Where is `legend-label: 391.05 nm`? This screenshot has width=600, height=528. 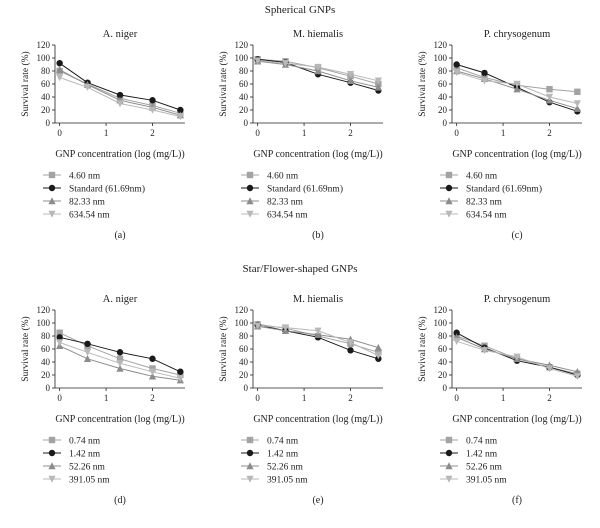
legend-label: 391.05 nm is located at coordinates (486, 481).